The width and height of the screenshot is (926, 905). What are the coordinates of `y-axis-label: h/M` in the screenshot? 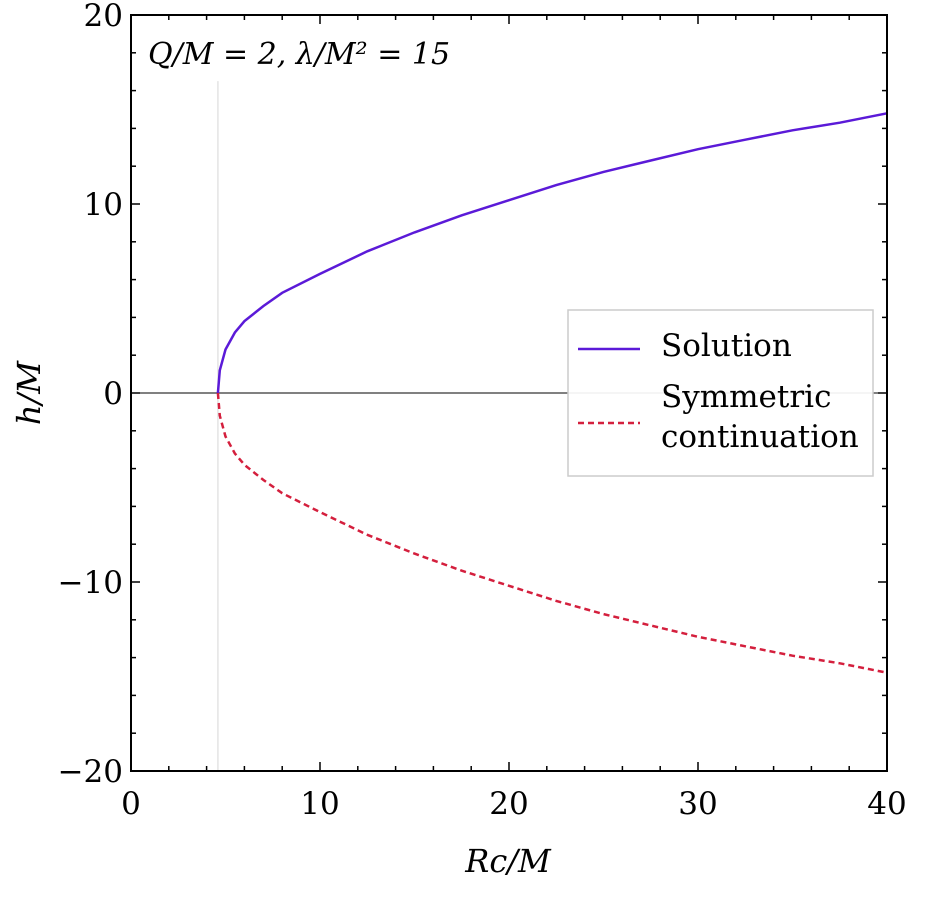 It's located at (29, 392).